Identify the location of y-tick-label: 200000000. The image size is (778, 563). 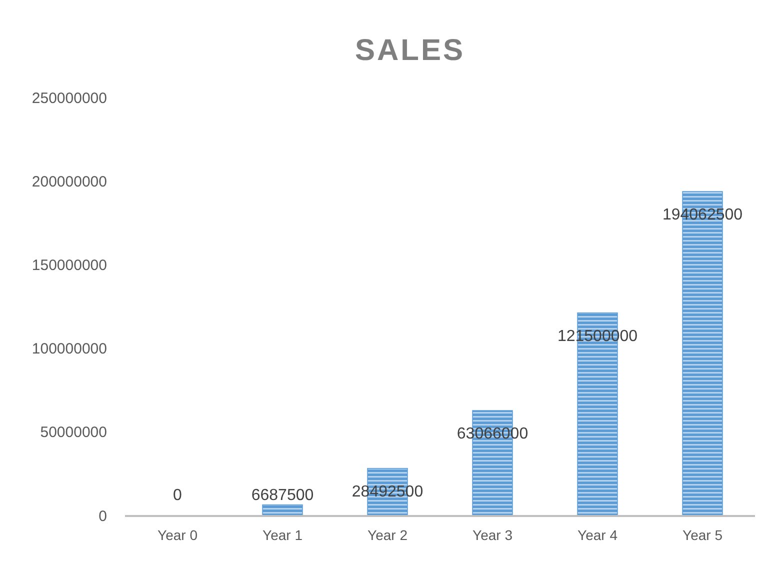
(69, 181).